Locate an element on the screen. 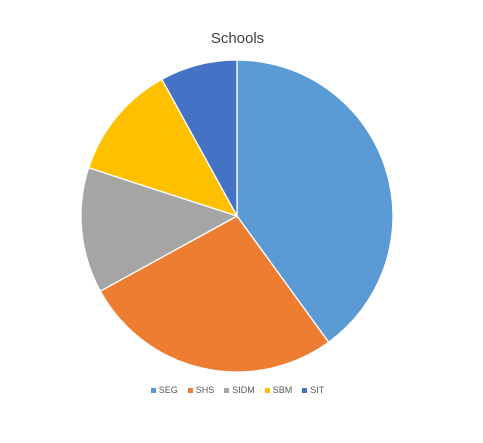  legend-entry-sbm: SBM is located at coordinates (278, 390).